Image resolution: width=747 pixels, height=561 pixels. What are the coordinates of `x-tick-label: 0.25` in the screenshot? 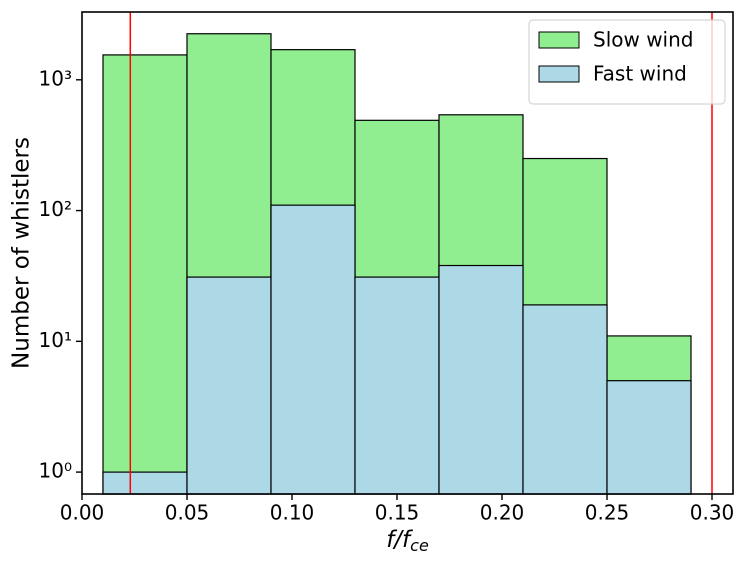 It's located at (607, 513).